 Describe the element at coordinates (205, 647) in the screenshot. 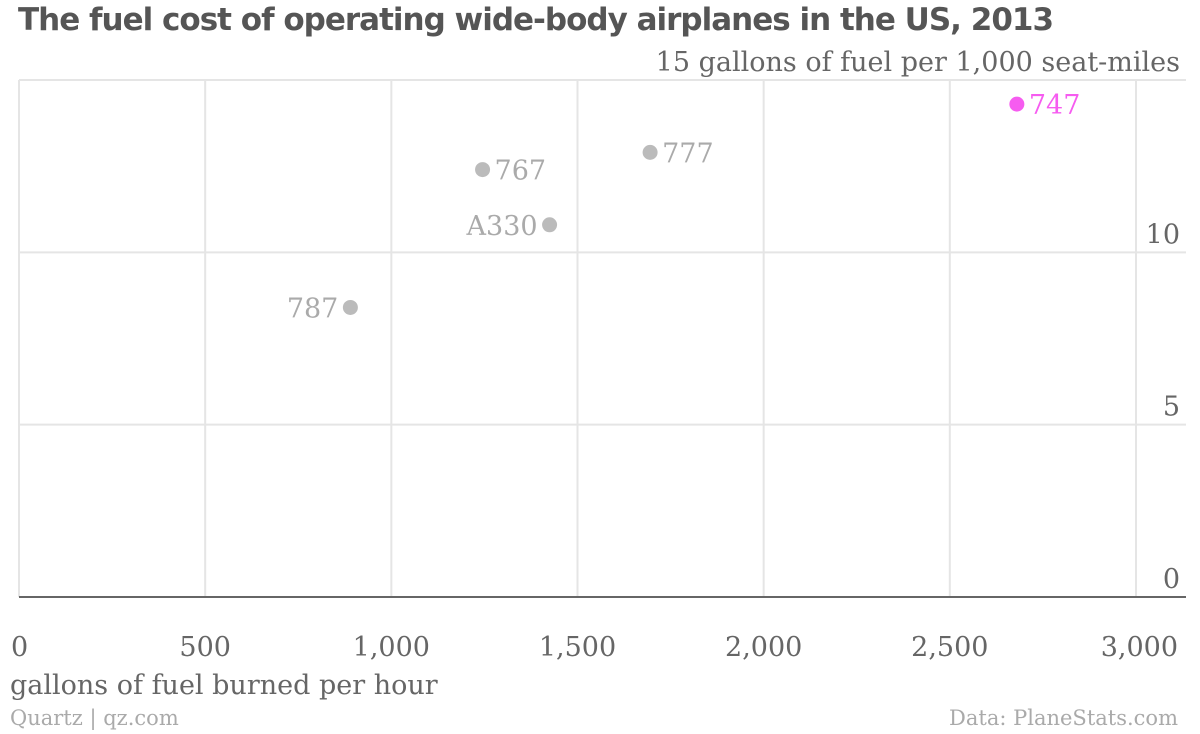

I see `x-tick-label: 500` at that location.